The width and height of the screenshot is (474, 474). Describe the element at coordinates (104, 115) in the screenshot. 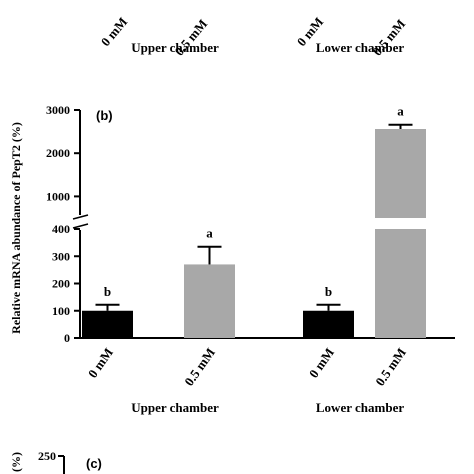

I see `panel-label: (b)` at that location.